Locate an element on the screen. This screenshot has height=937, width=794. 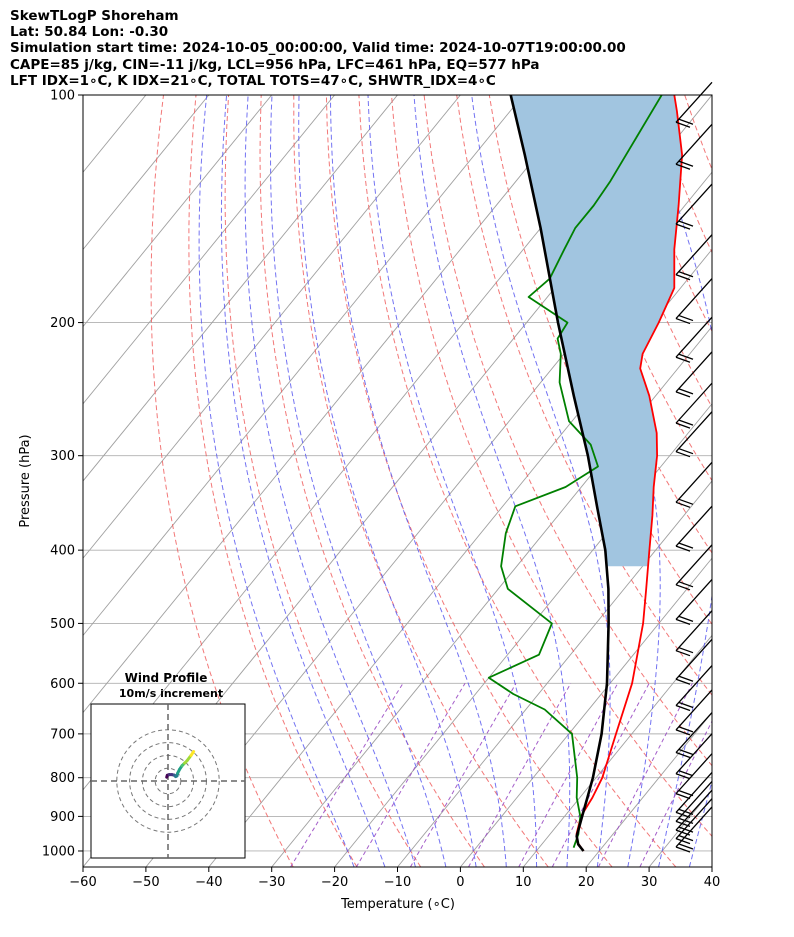
y-tick-label: 100 is located at coordinates (62, 96).